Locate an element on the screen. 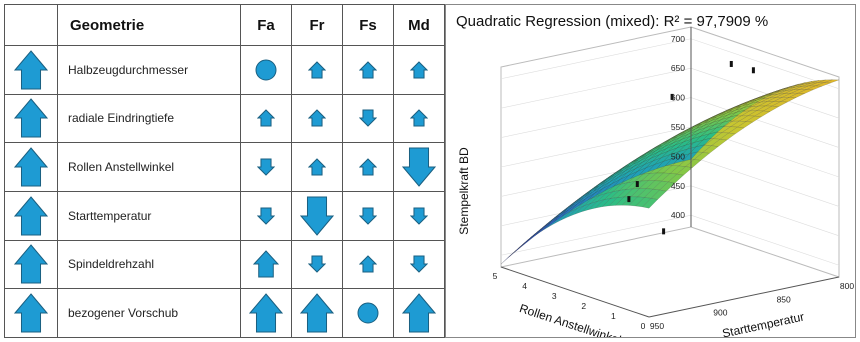 The height and width of the screenshot is (342, 860). z-axis-label: Stempelkraft BD is located at coordinates (464, 191).